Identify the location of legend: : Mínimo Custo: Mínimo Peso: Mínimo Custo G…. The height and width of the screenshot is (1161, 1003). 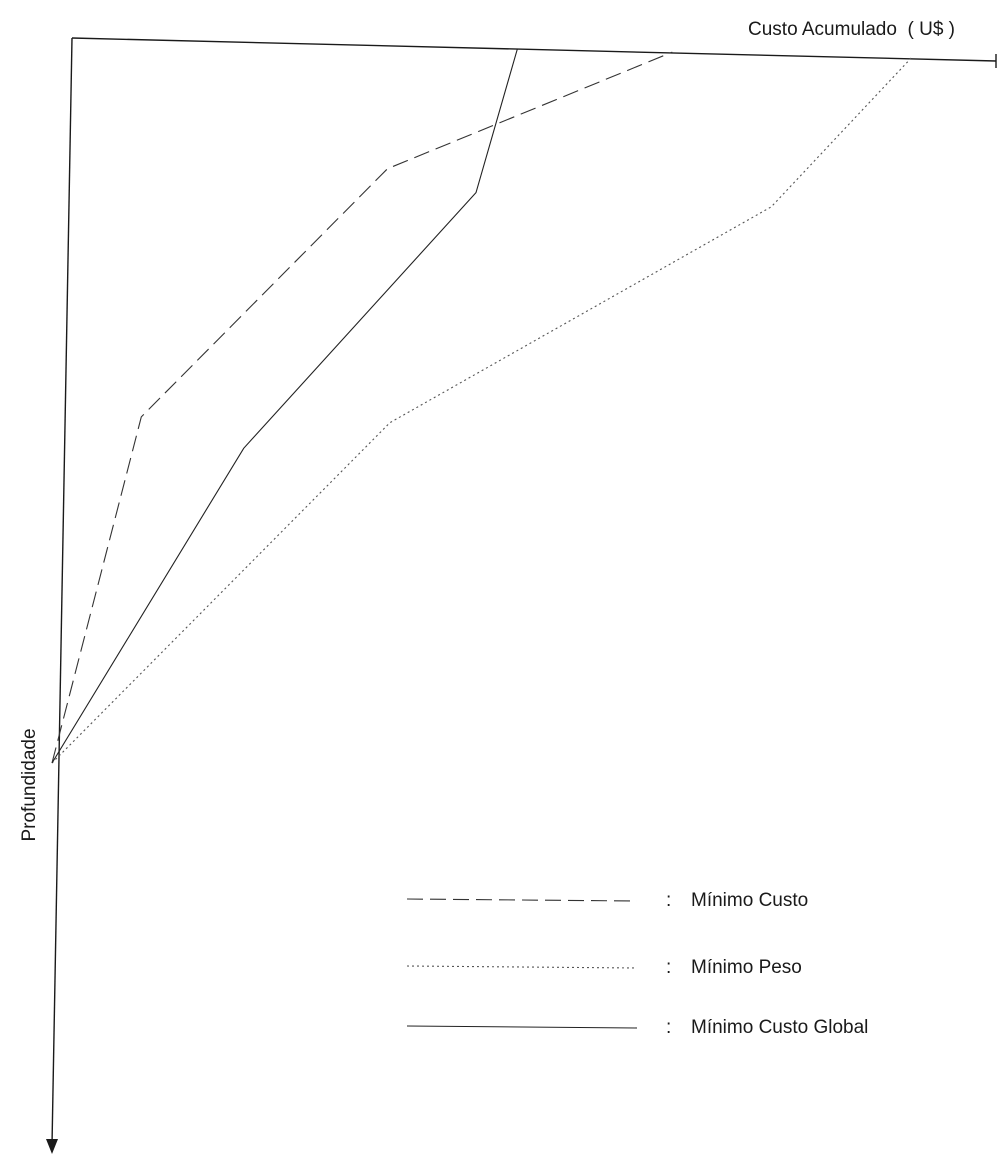
(637, 964).